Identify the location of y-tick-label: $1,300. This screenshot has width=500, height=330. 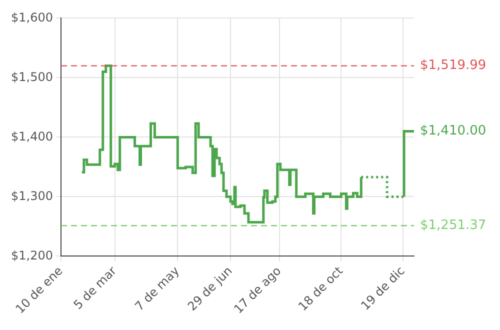
(31, 195).